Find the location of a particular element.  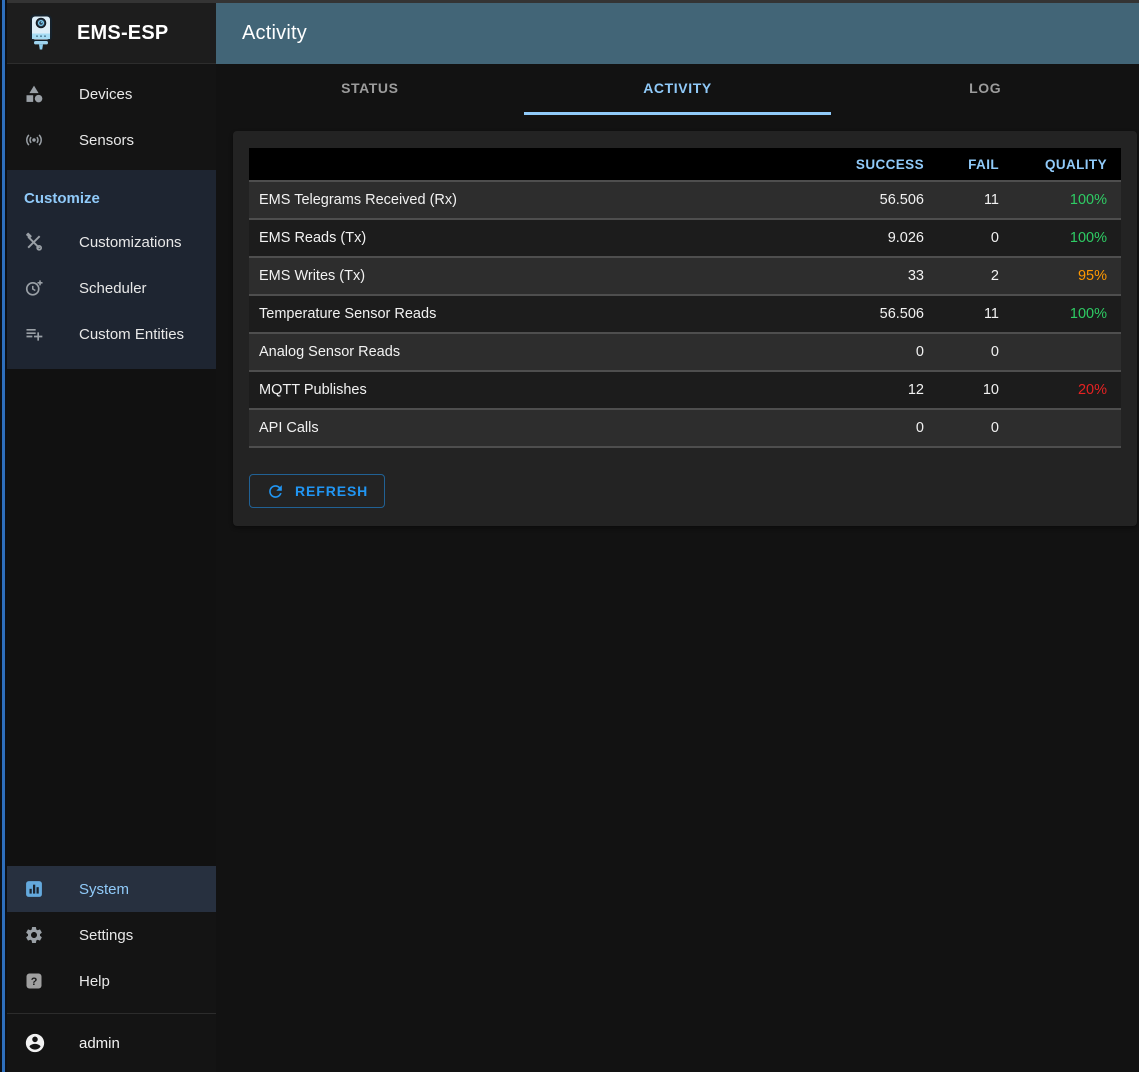

row-name: Temperature Sensor Reads is located at coordinates (348, 314).